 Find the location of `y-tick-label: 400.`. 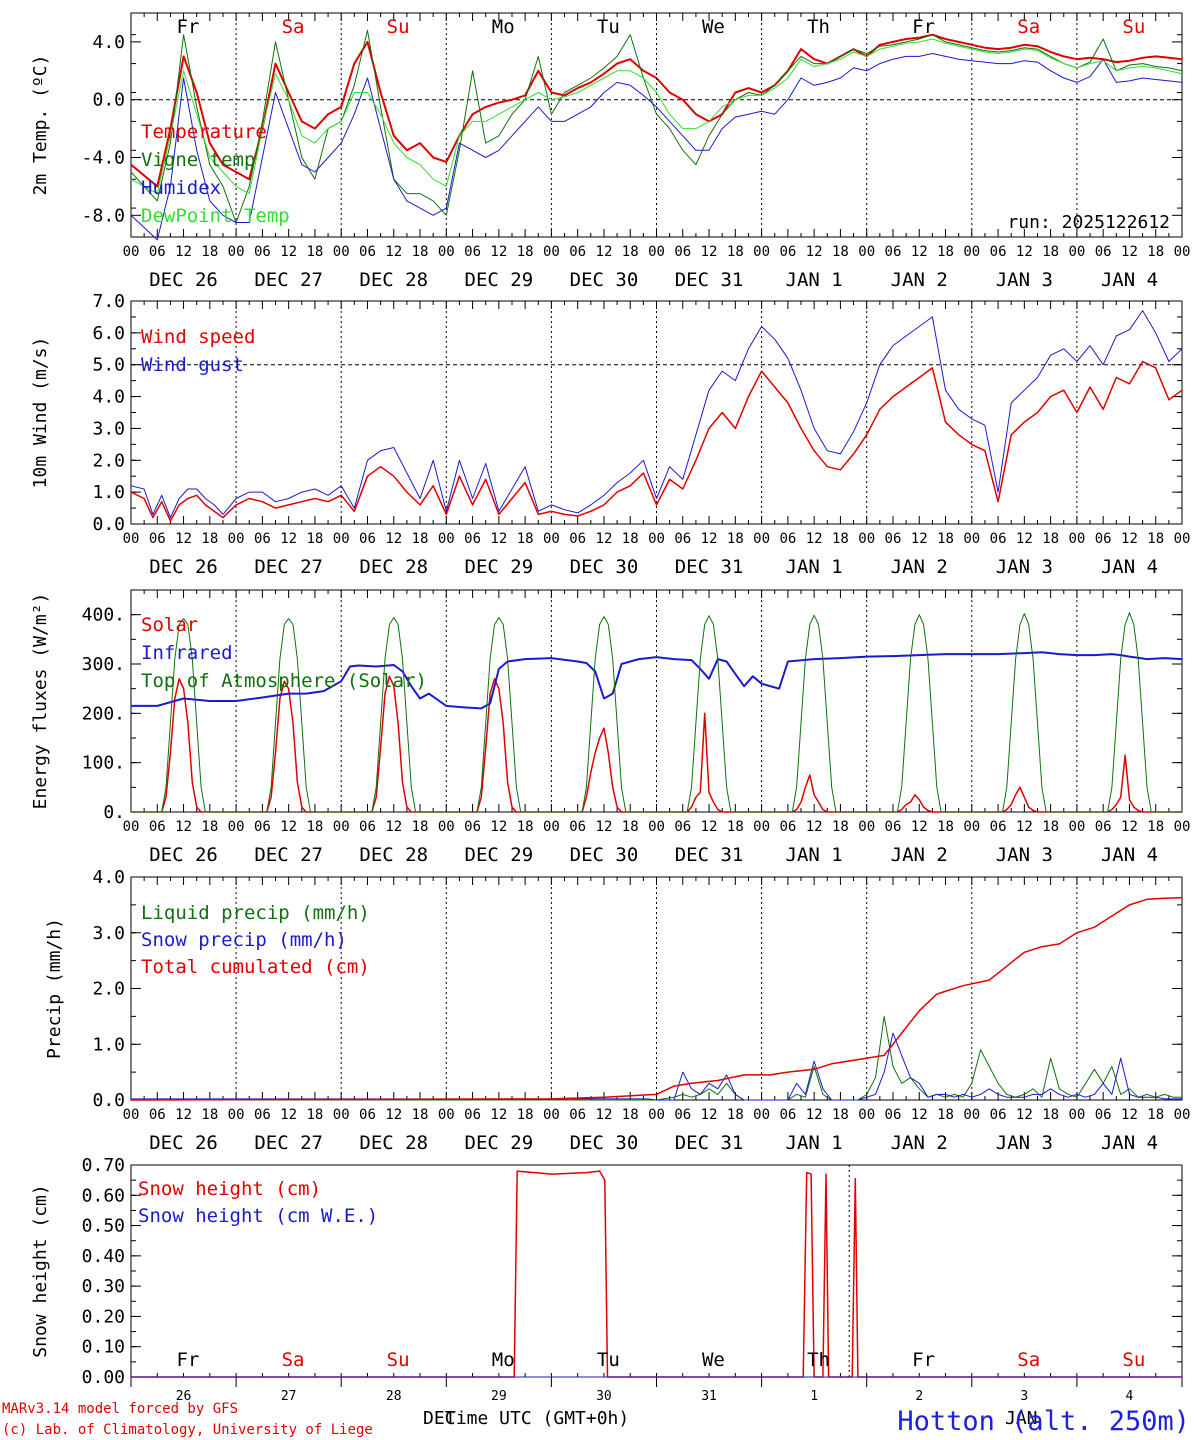

y-tick-label: 400. is located at coordinates (103, 615).